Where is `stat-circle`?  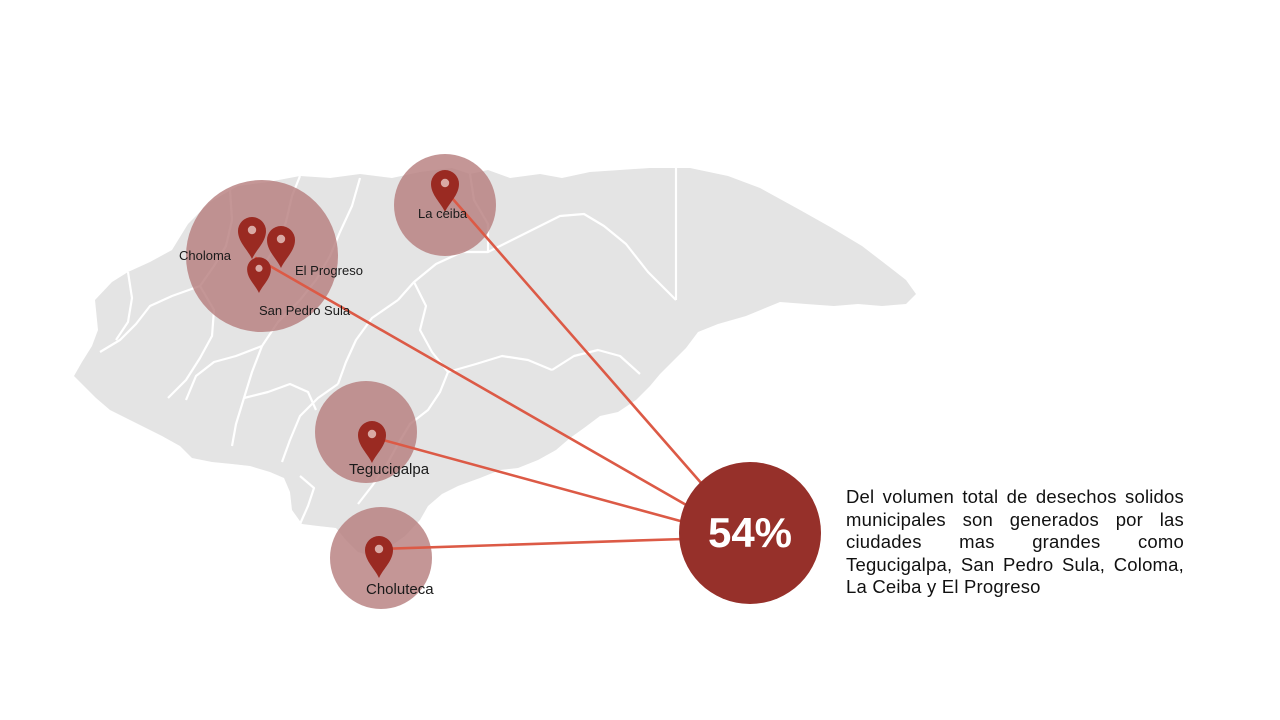
stat-circle is located at coordinates (750, 533).